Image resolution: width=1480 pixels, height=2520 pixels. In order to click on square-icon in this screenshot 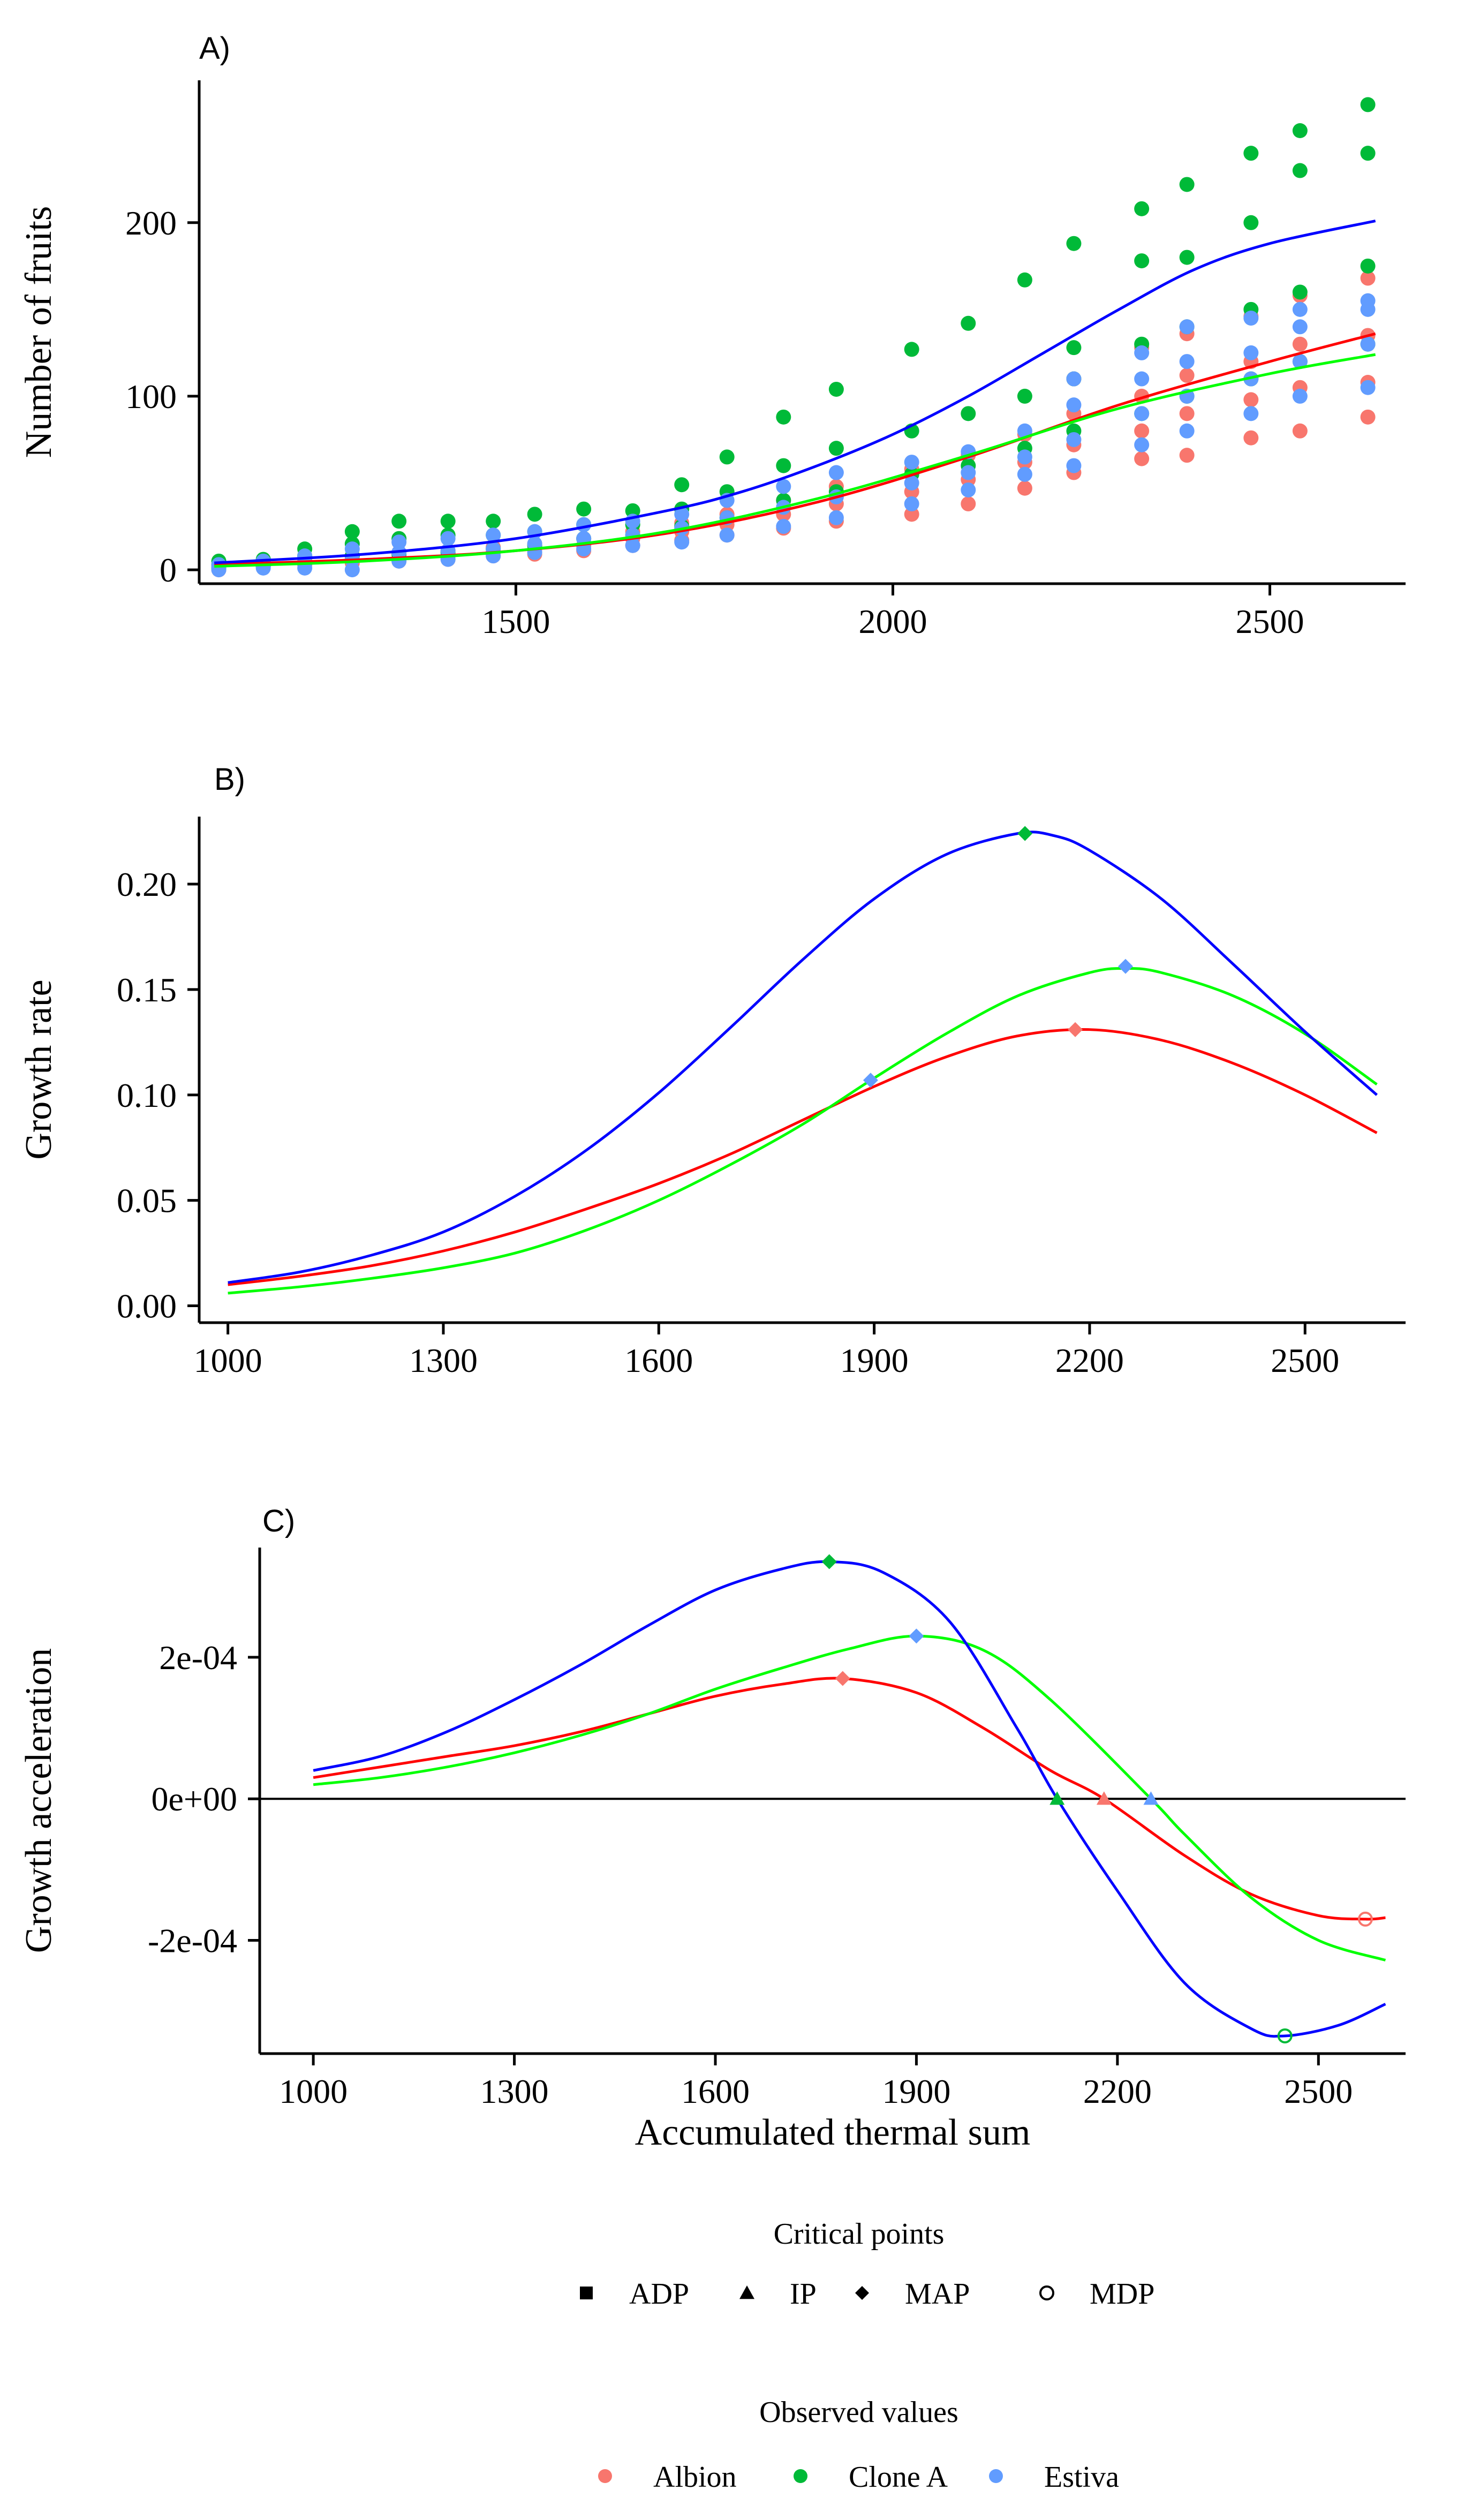, I will do `click(586, 2293)`.